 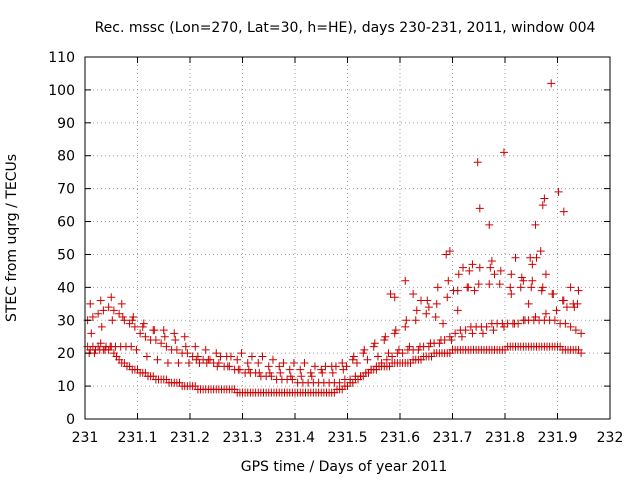 I want to click on y-tick-label: 30, so click(x=66, y=321).